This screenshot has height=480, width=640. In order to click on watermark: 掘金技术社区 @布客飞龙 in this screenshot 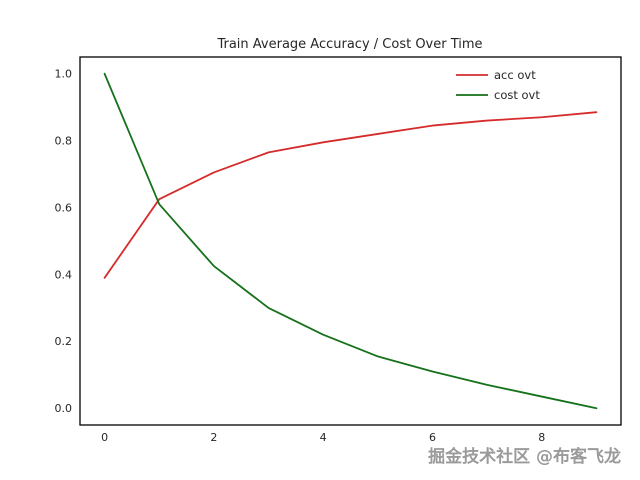, I will do `click(524, 456)`.